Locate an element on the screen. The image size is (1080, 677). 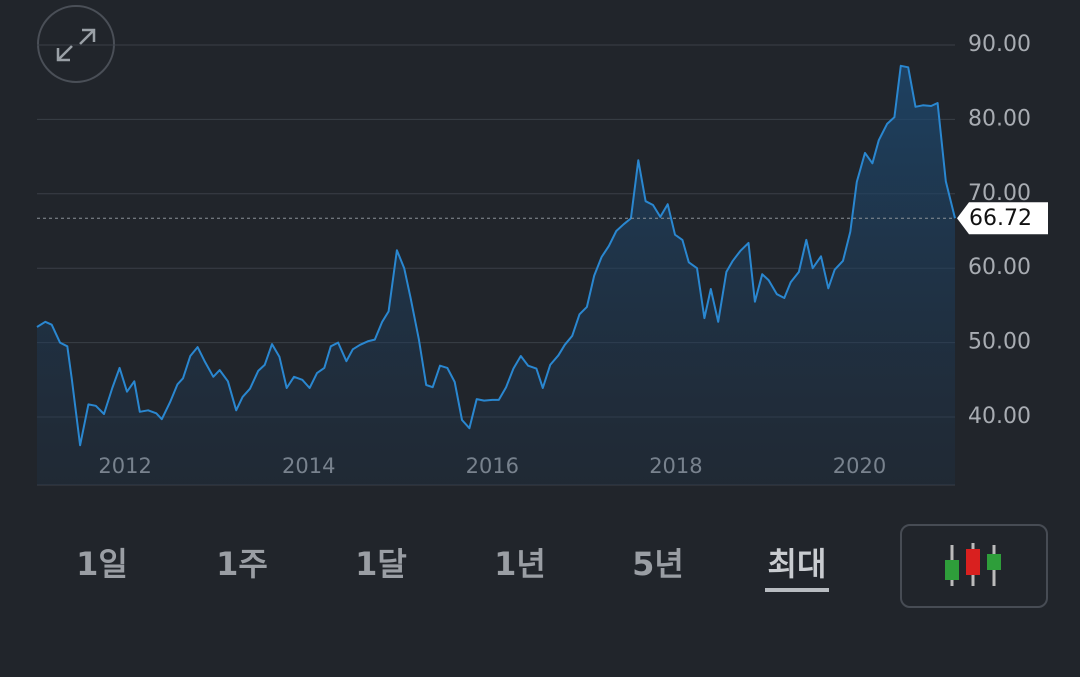
y-tick-label: 40.00 is located at coordinates (999, 416).